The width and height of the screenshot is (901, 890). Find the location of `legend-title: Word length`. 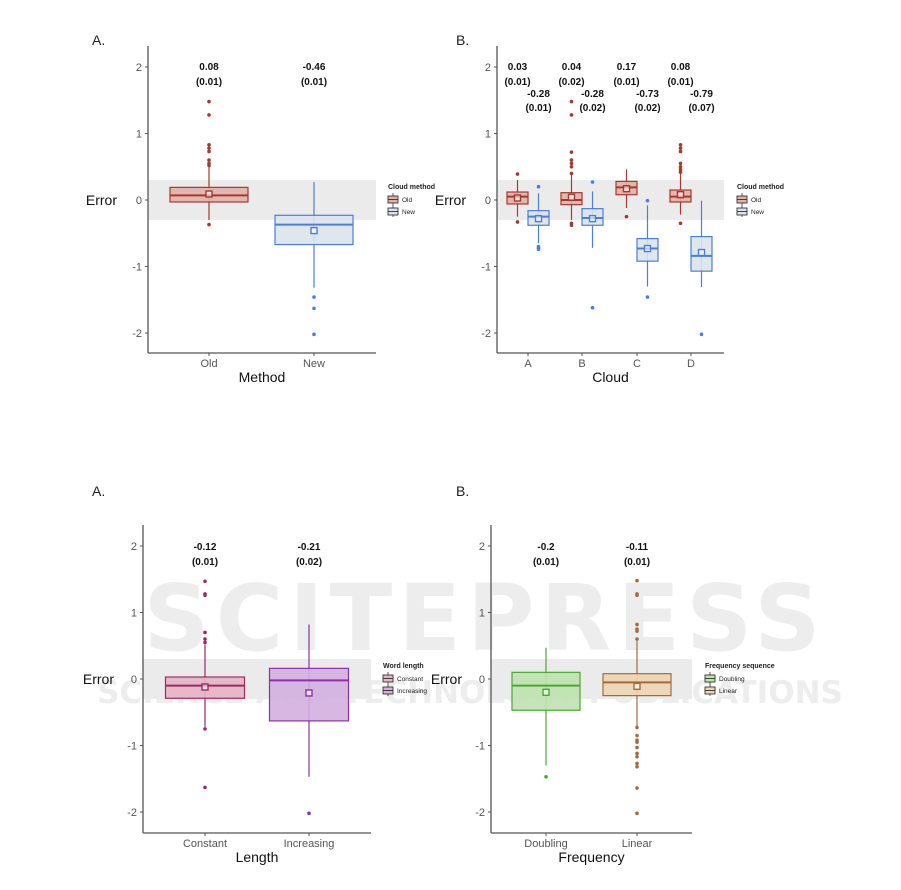

legend-title: Word length is located at coordinates (403, 666).